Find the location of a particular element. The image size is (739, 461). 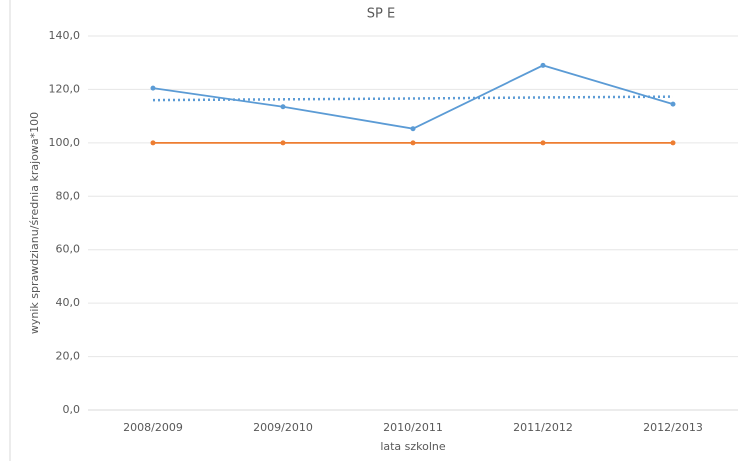

trend-line is located at coordinates (413, 98).